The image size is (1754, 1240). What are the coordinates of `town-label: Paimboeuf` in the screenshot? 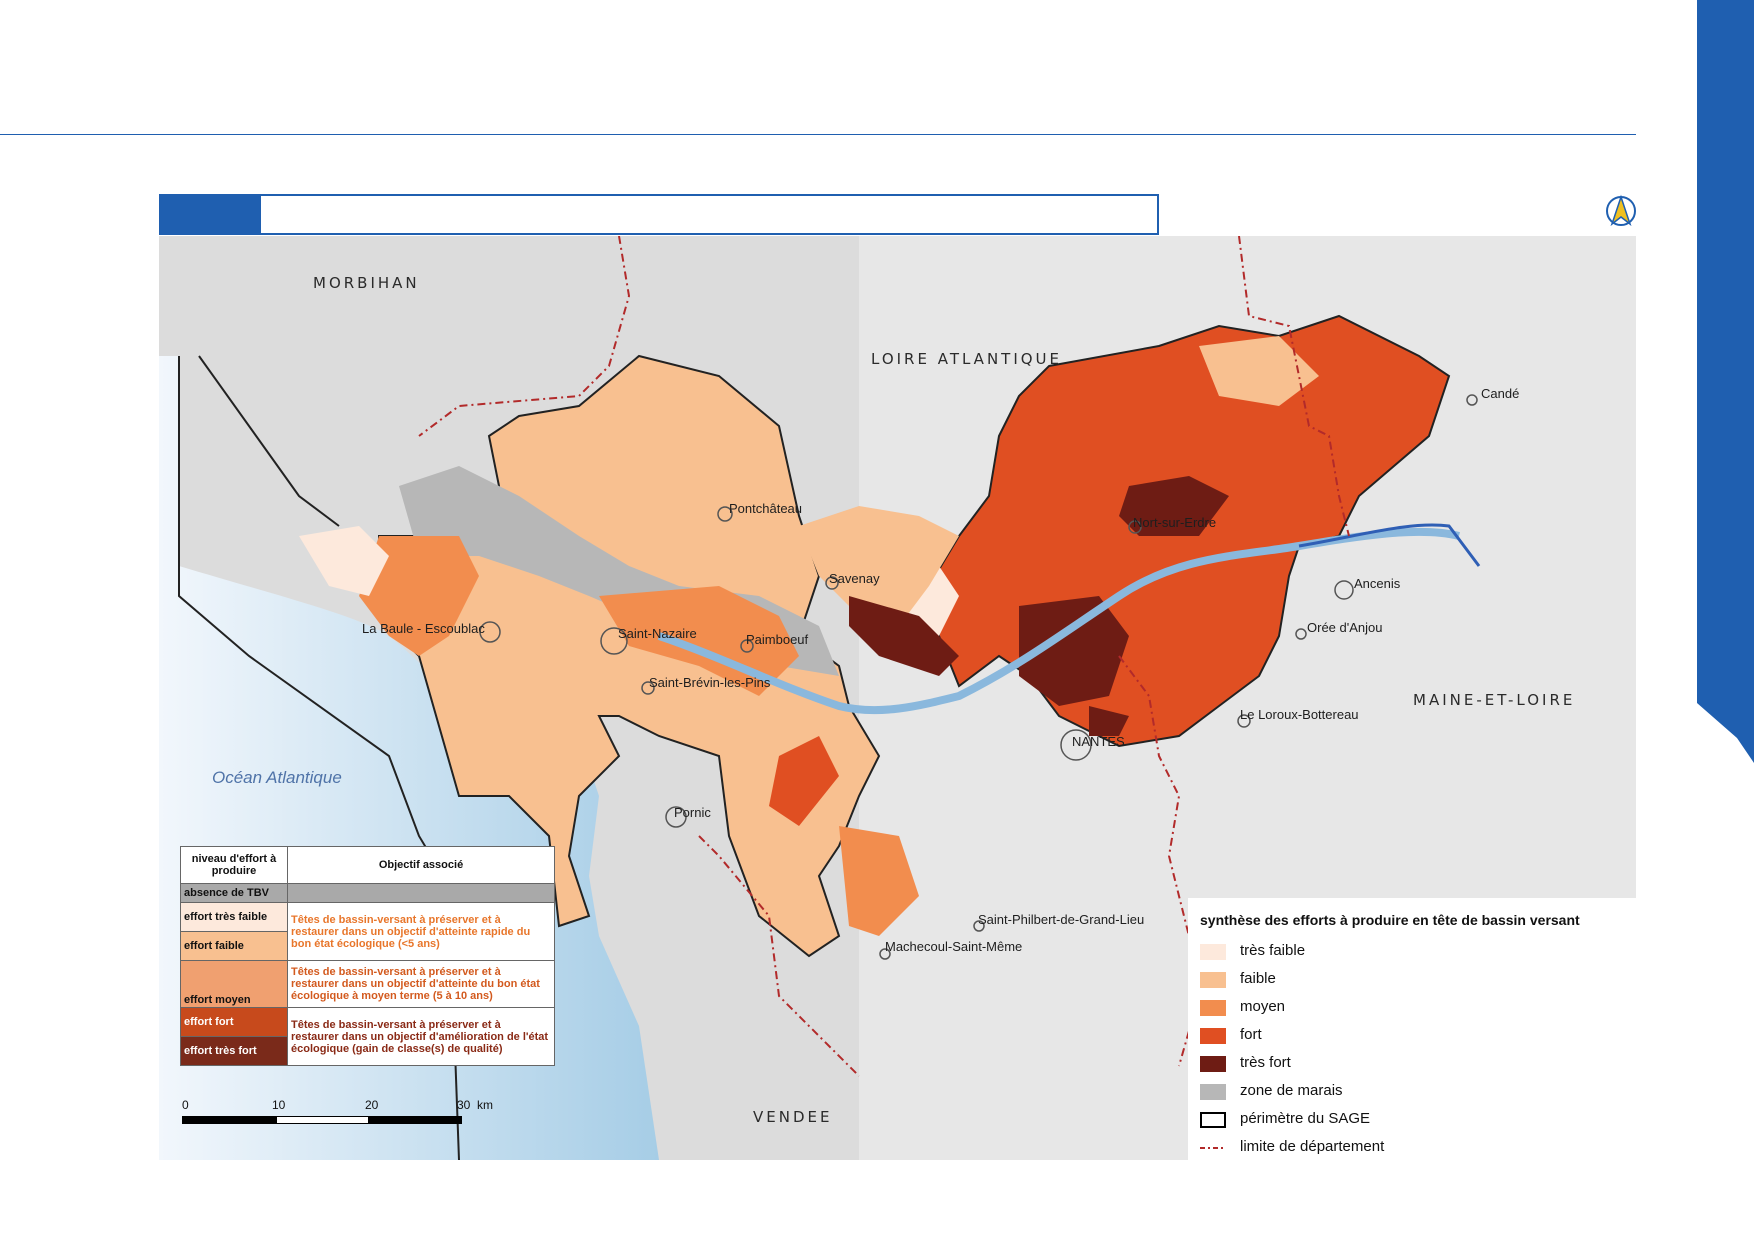 It's located at (777, 639).